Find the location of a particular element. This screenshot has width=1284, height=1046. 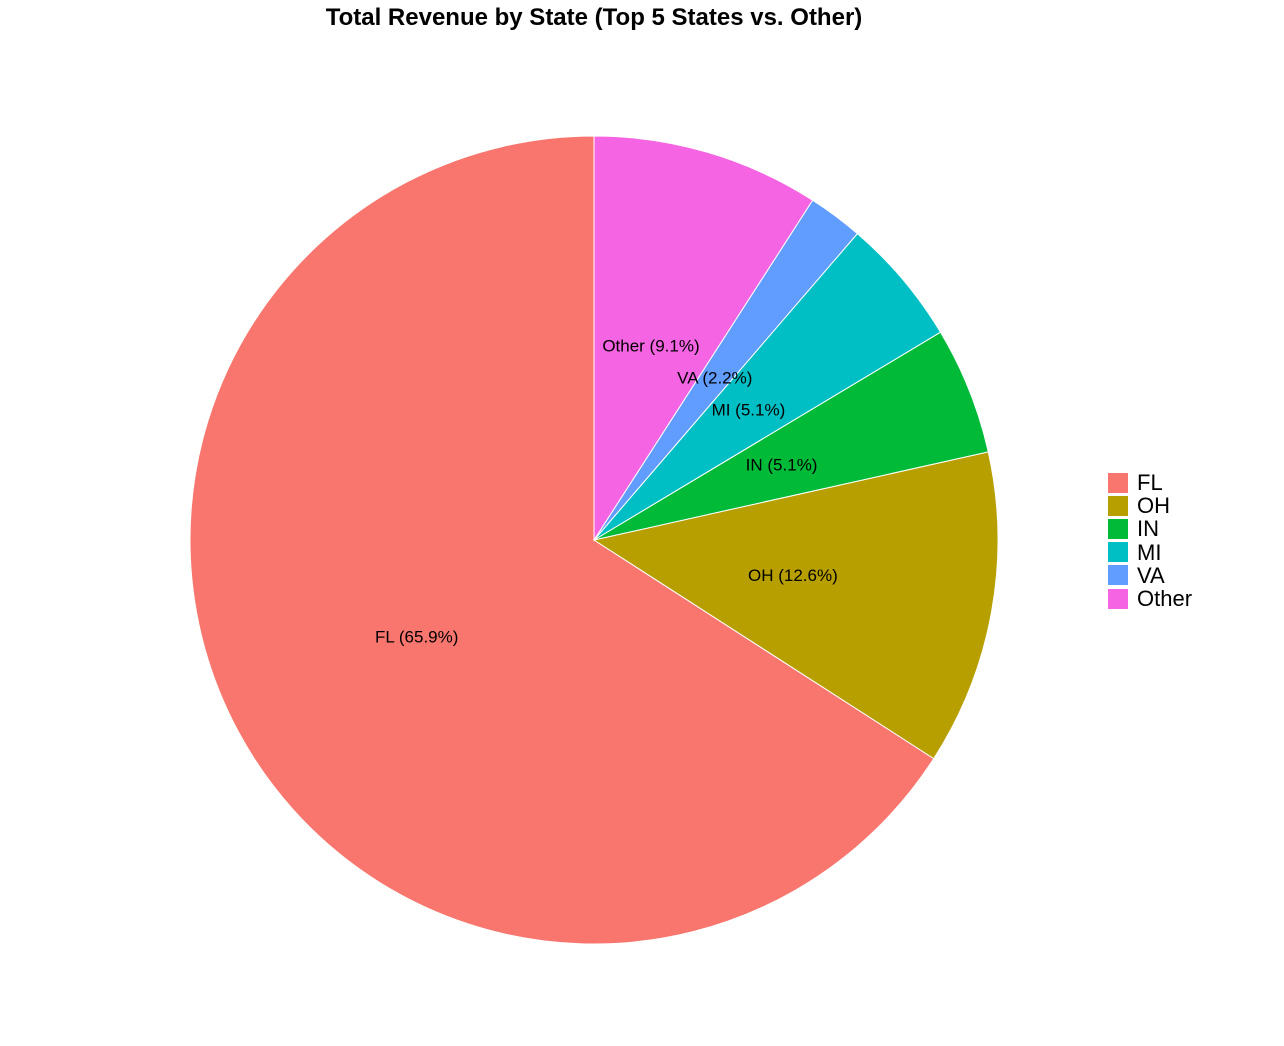

legend-label-mi: MI is located at coordinates (1149, 552).